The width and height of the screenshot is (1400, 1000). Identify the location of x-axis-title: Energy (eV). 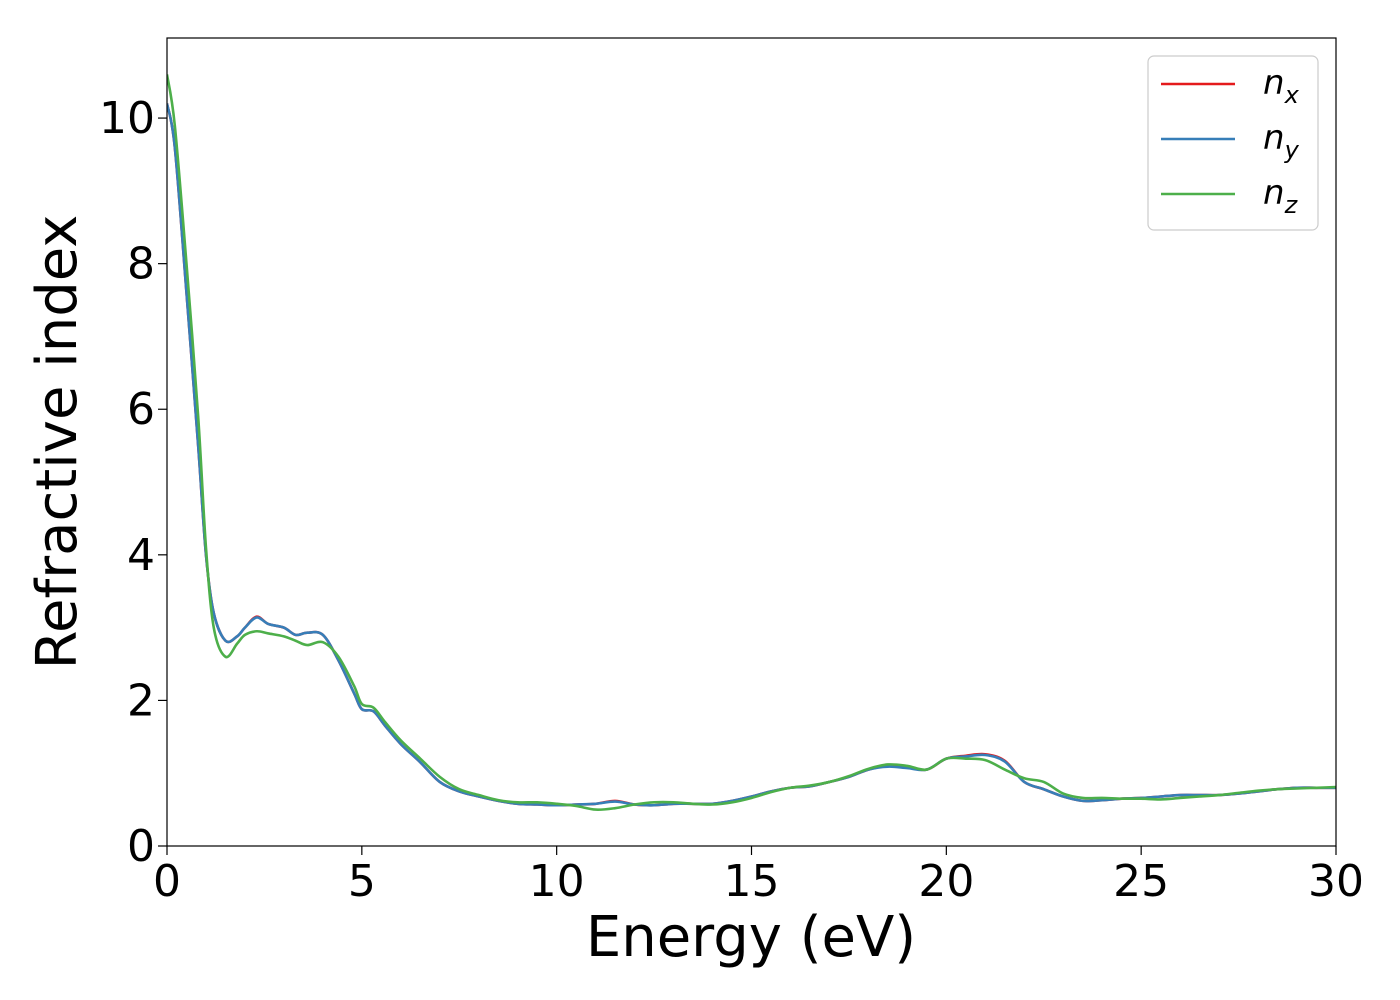
(751, 937).